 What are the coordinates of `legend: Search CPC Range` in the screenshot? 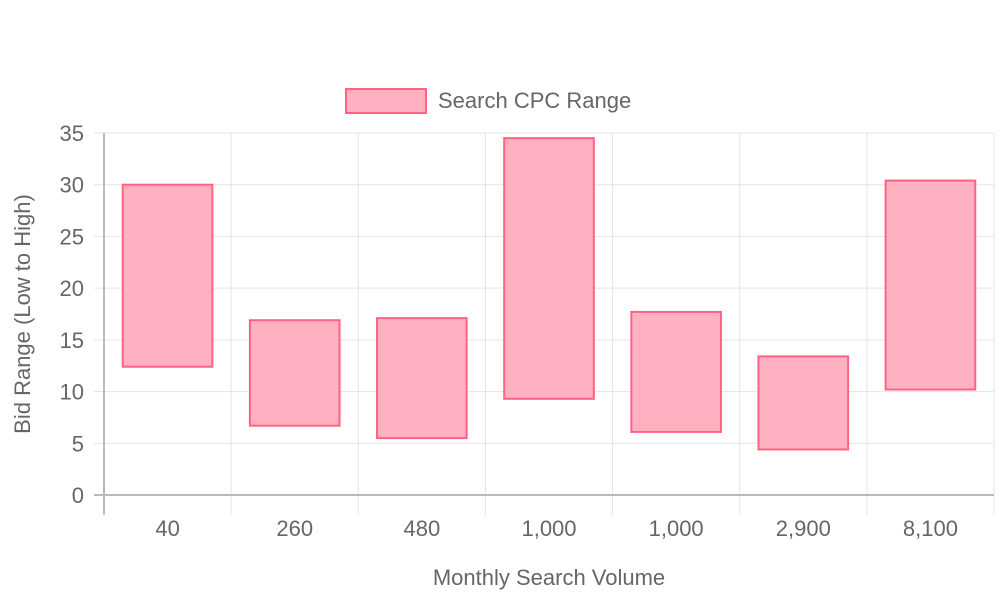 It's located at (488, 101).